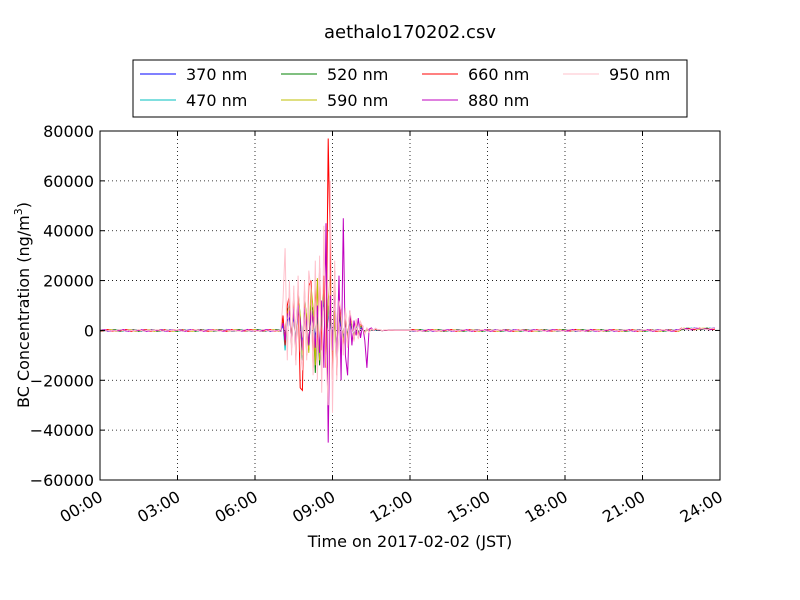  I want to click on x-axis-label: Time on 2017-02-02 (JST), so click(409, 541).